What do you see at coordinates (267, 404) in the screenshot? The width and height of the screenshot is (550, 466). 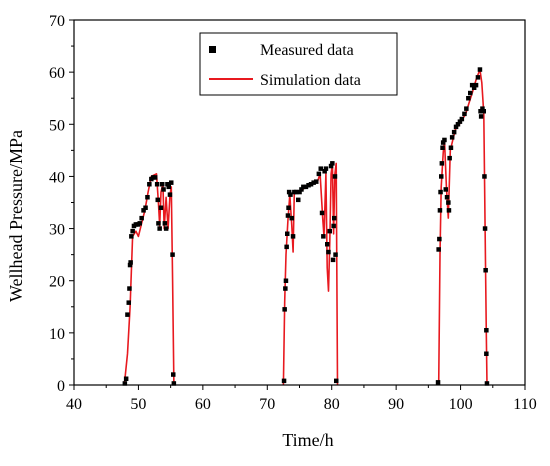 I see `x-tick-label: 70` at bounding box center [267, 404].